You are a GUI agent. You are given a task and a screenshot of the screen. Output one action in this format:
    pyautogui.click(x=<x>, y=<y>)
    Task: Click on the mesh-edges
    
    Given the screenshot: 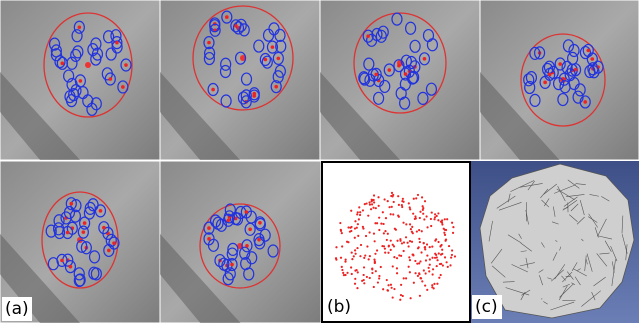 What is the action you would take?
    pyautogui.click(x=558, y=245)
    